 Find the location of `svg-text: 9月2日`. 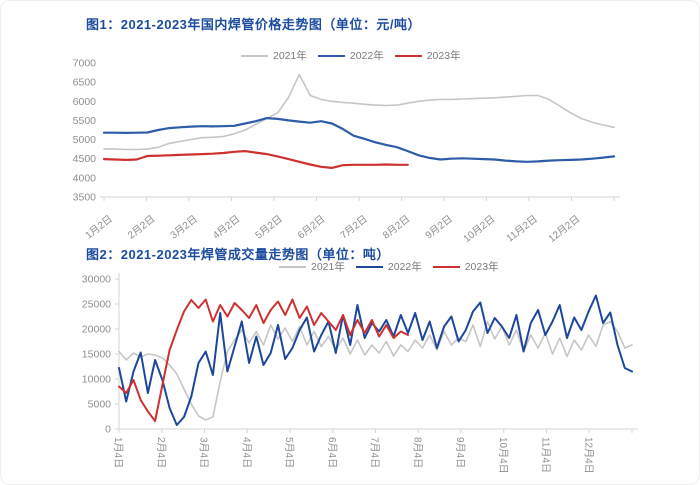

svg-text: 9月2日 is located at coordinates (439, 227).